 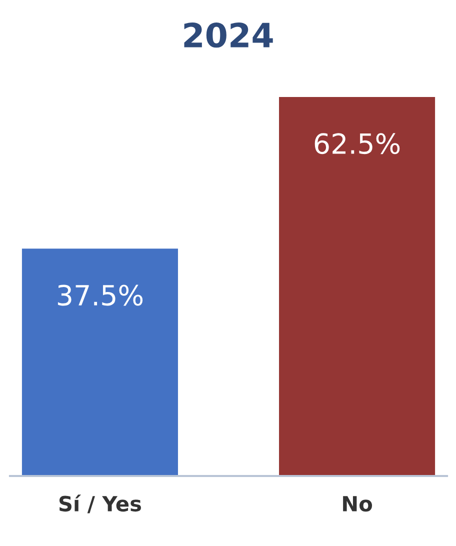 What do you see at coordinates (100, 504) in the screenshot?
I see `x-tick-label: Sí / Yes` at bounding box center [100, 504].